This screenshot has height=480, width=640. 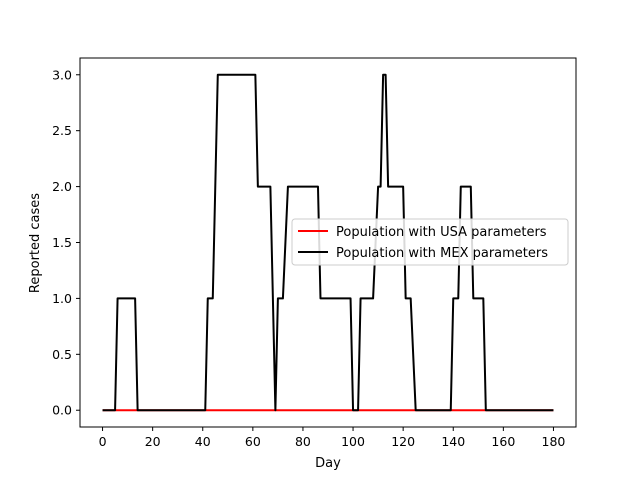 I want to click on y-tick-label: 2.5, so click(x=62, y=130).